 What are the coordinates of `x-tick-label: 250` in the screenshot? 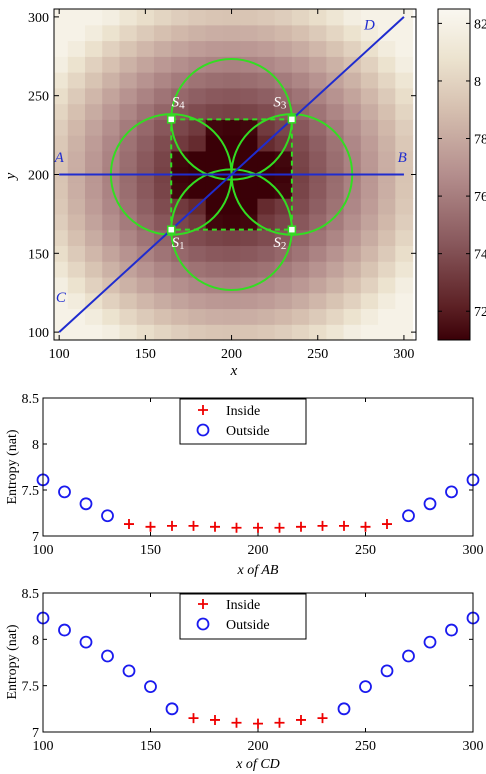 It's located at (365, 746).